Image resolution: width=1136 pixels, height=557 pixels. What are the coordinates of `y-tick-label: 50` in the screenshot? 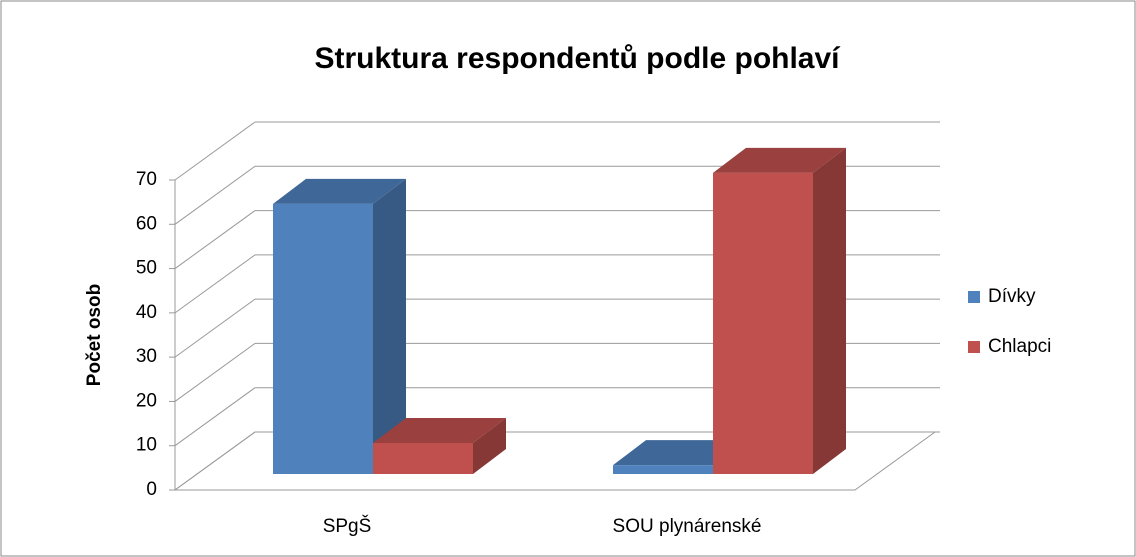 It's located at (146, 268).